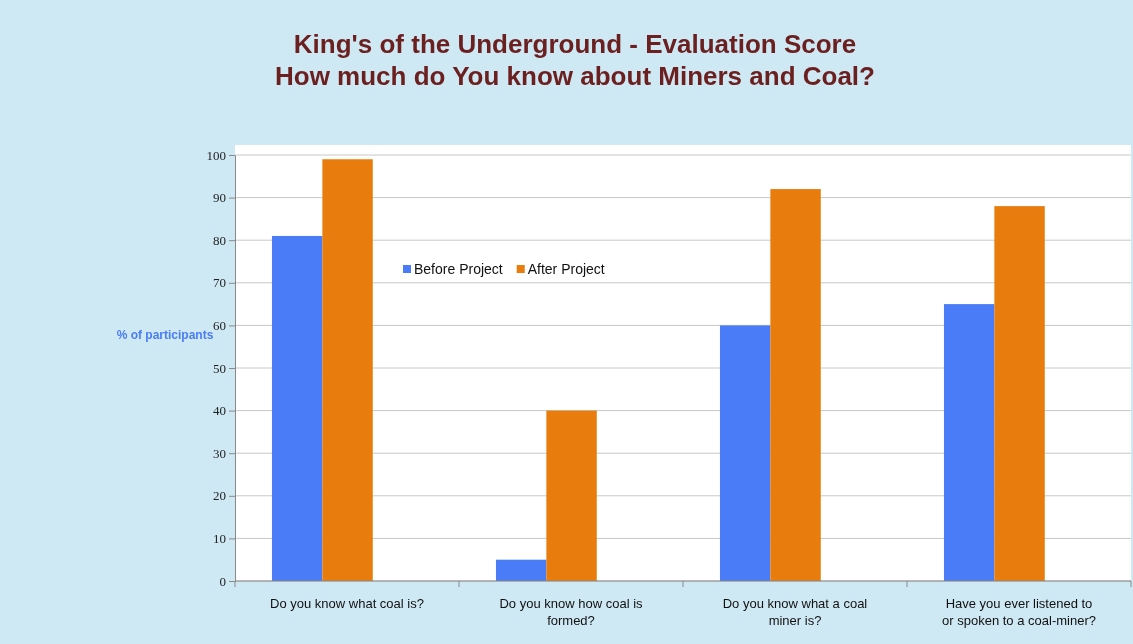 The height and width of the screenshot is (644, 1133). Describe the element at coordinates (219, 368) in the screenshot. I see `y-tick-label: 50` at that location.